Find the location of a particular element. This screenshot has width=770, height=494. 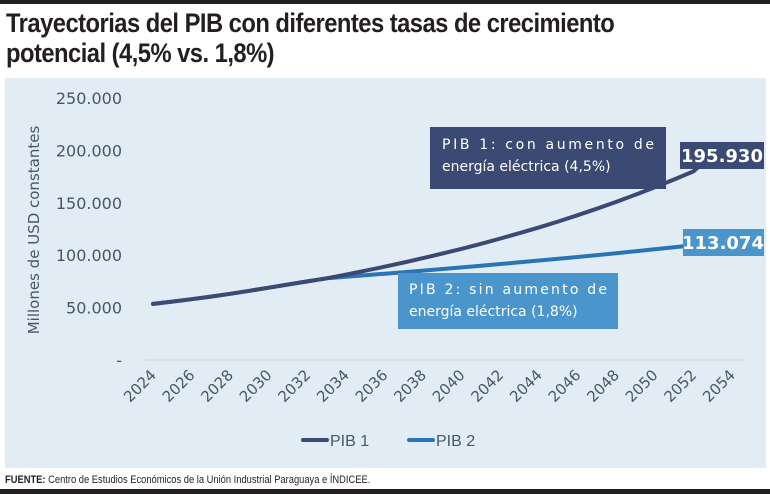

x-tick-label: 2042 is located at coordinates (487, 386).